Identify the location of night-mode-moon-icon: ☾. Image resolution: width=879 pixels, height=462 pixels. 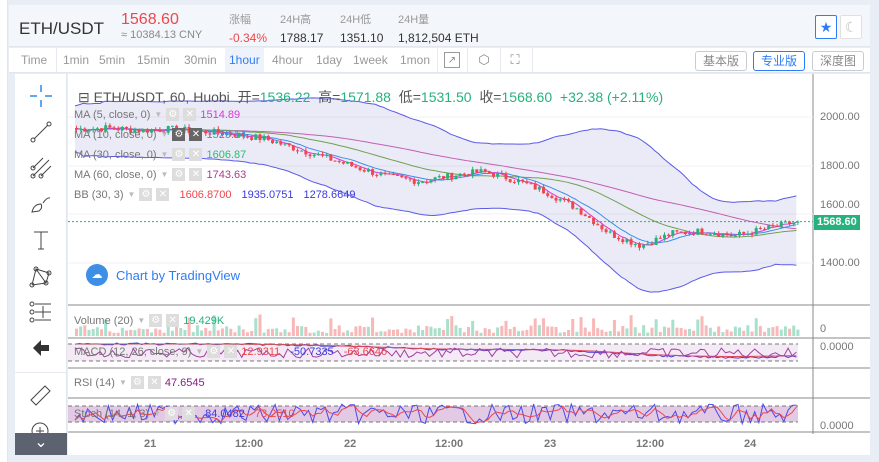
(851, 27).